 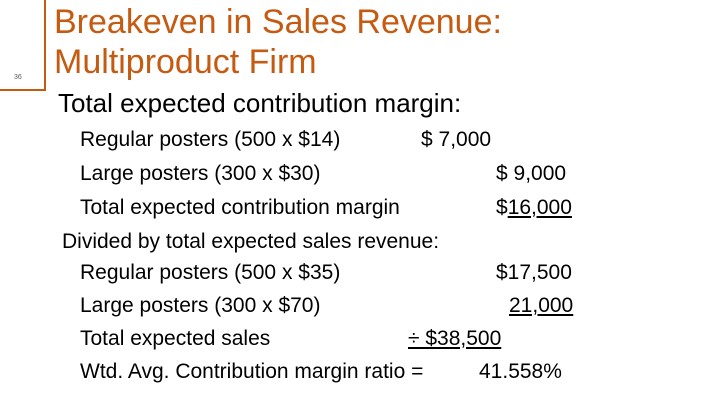 What do you see at coordinates (185, 62) in the screenshot?
I see `title-line-2: Multiproduct Firm` at bounding box center [185, 62].